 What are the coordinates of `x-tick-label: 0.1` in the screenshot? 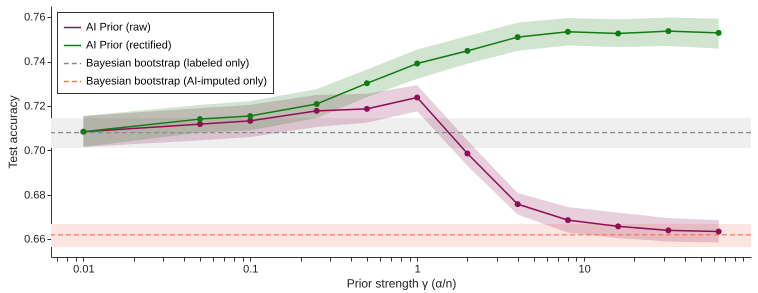 It's located at (250, 270).